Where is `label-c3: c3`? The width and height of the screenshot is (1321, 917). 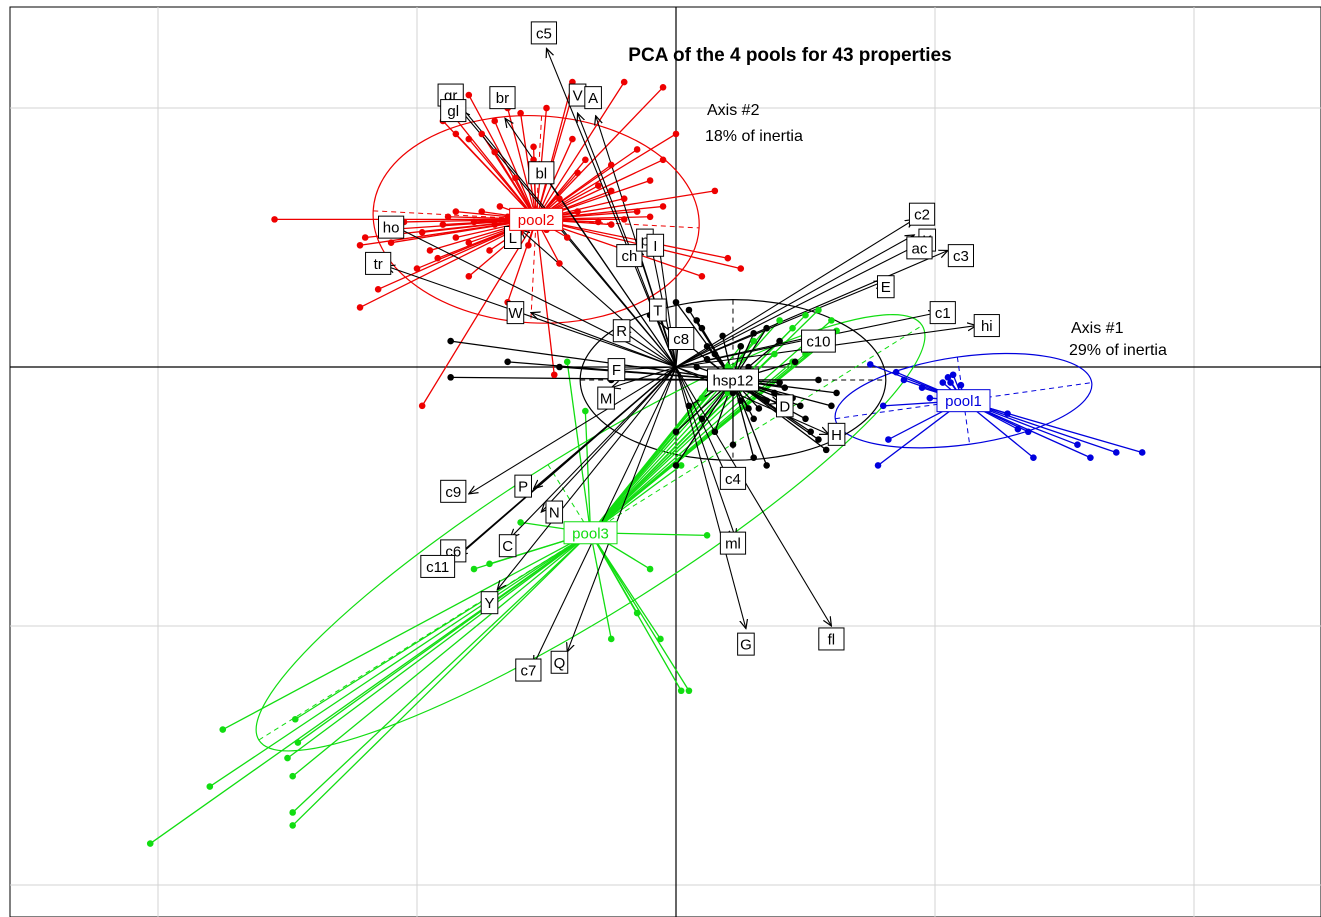
label-c3: c3 is located at coordinates (961, 256).